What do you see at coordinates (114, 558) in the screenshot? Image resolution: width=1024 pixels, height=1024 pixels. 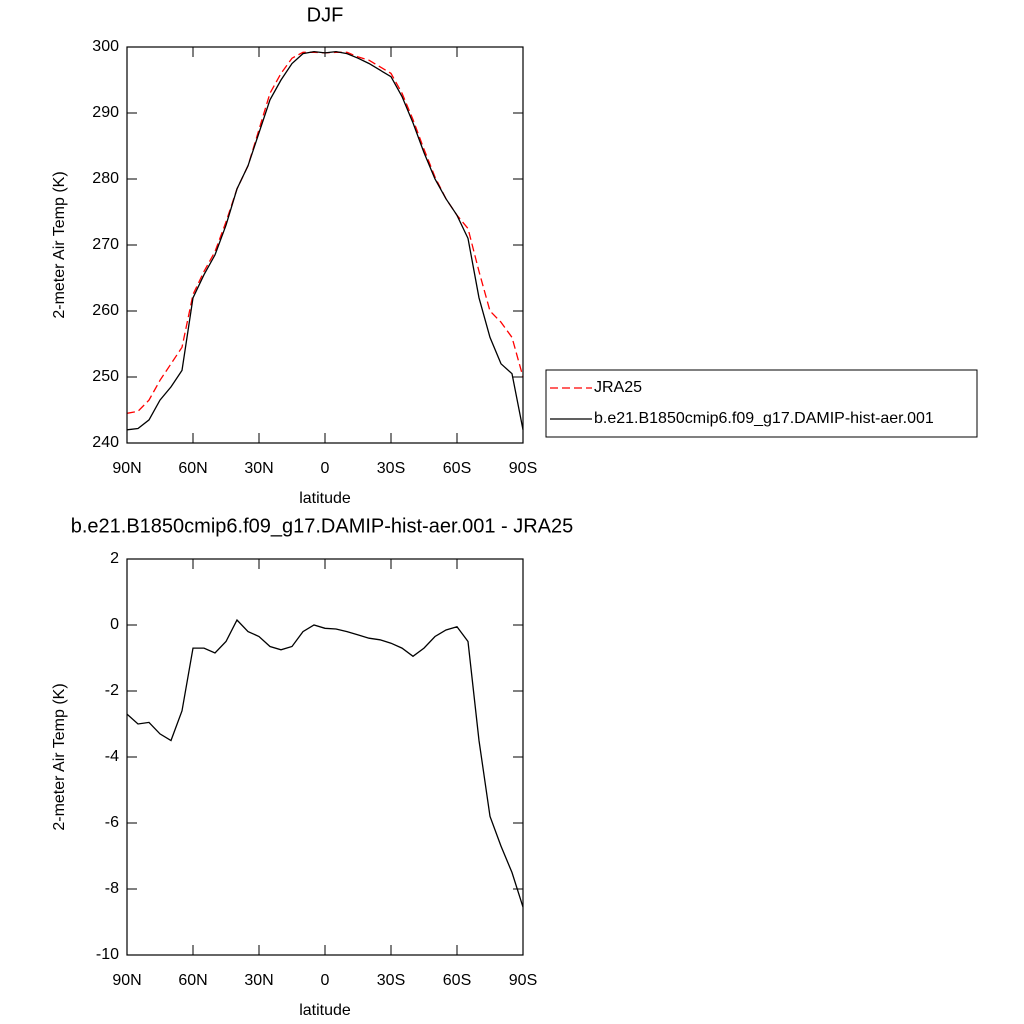 I see `y-tick-label: 2` at bounding box center [114, 558].